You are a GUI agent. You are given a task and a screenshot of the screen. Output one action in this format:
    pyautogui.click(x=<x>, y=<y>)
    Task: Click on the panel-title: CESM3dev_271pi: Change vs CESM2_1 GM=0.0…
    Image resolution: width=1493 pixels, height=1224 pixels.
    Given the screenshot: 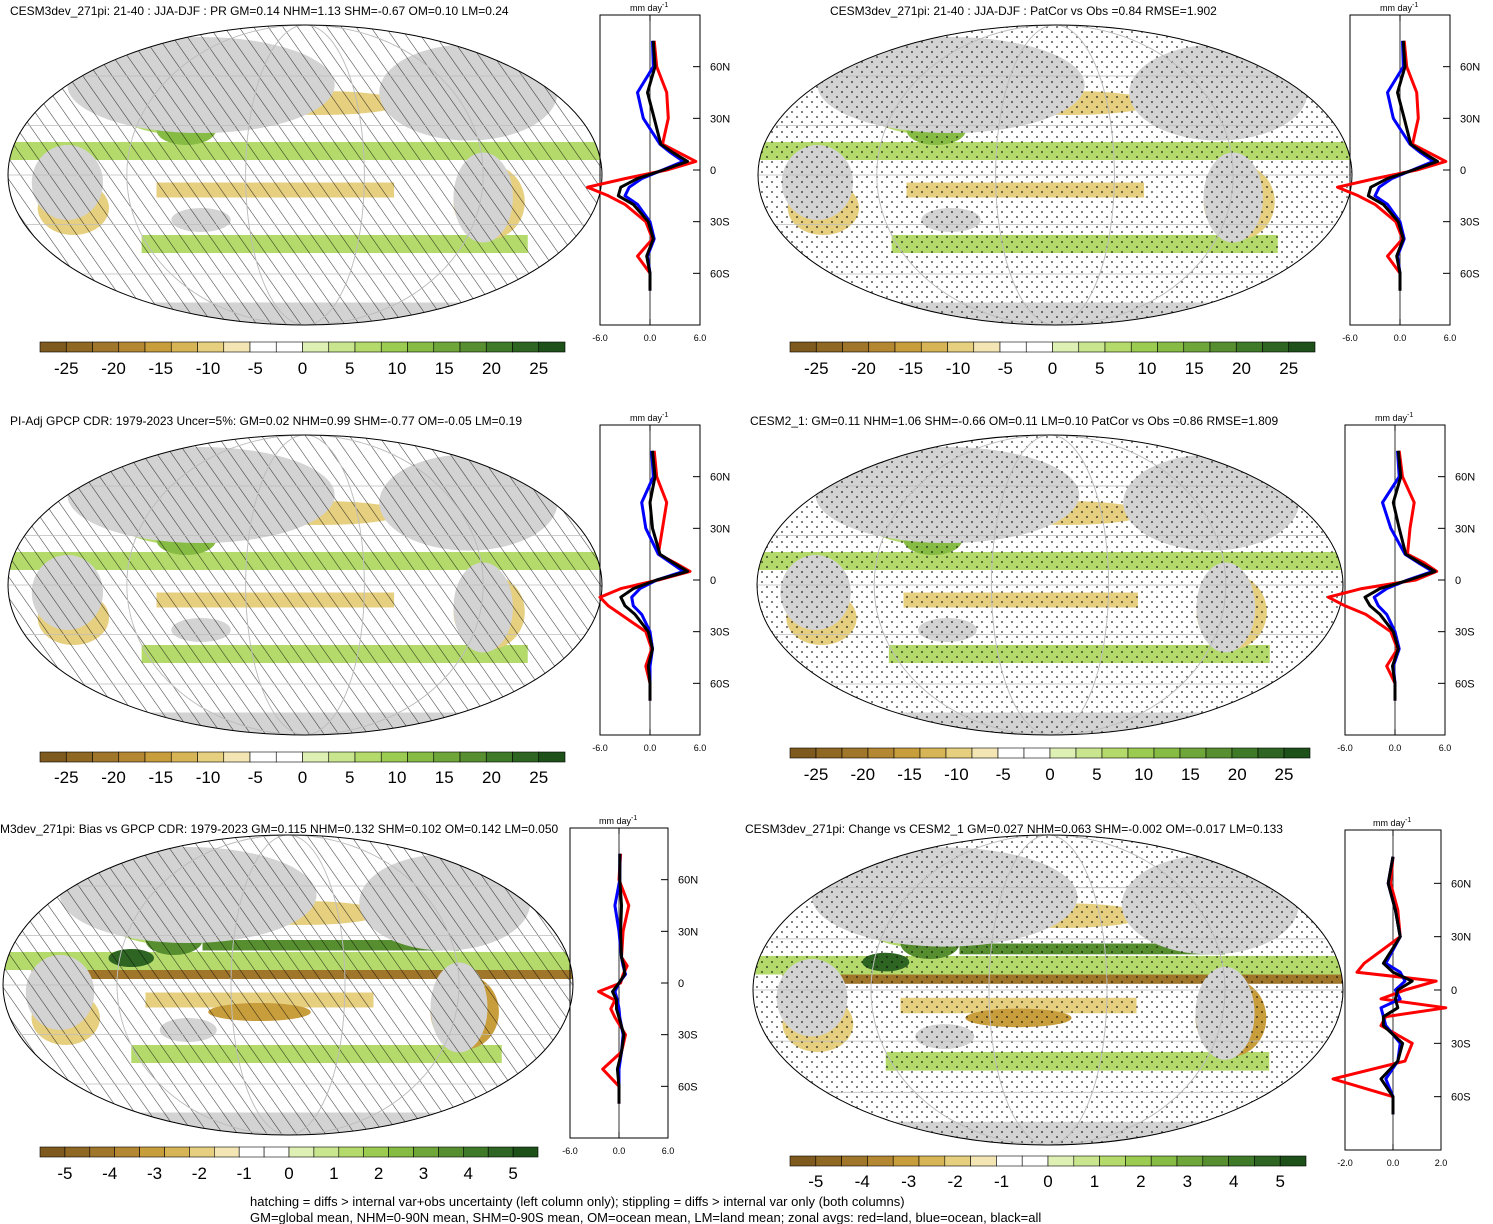 What is the action you would take?
    pyautogui.click(x=1014, y=829)
    